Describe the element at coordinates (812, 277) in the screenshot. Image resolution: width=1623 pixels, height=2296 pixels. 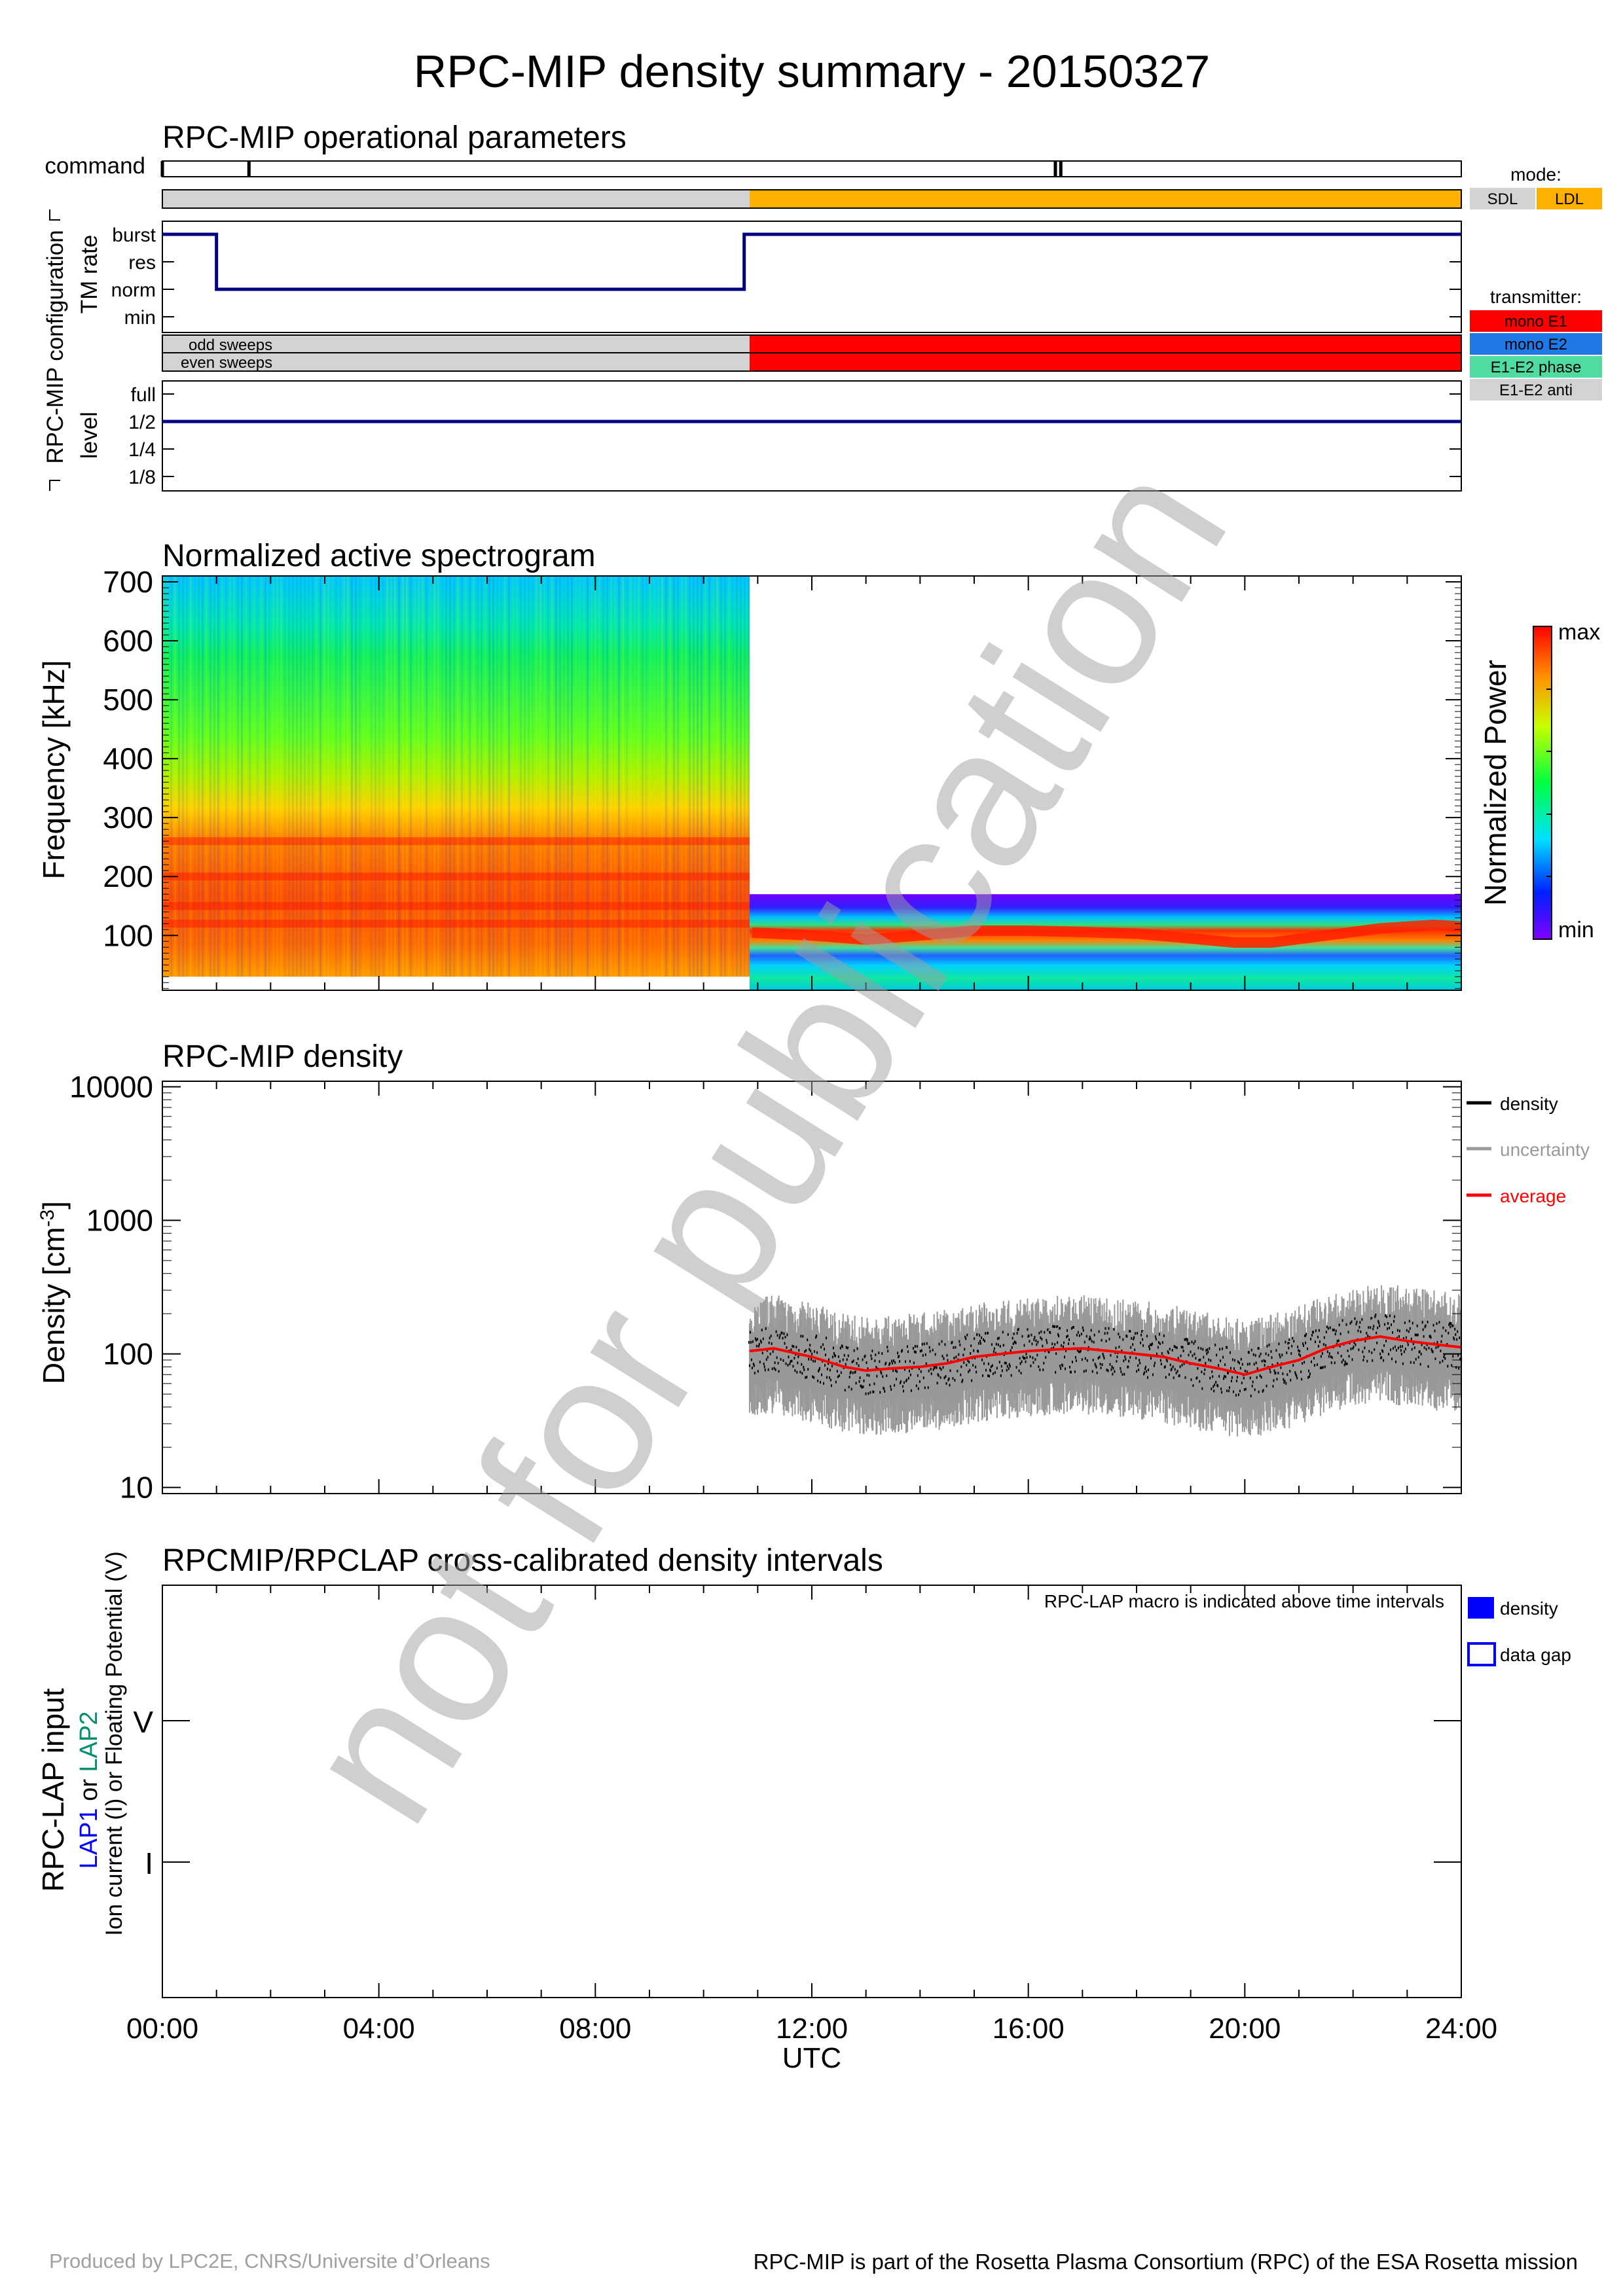
I see `tm-rate-frame` at that location.